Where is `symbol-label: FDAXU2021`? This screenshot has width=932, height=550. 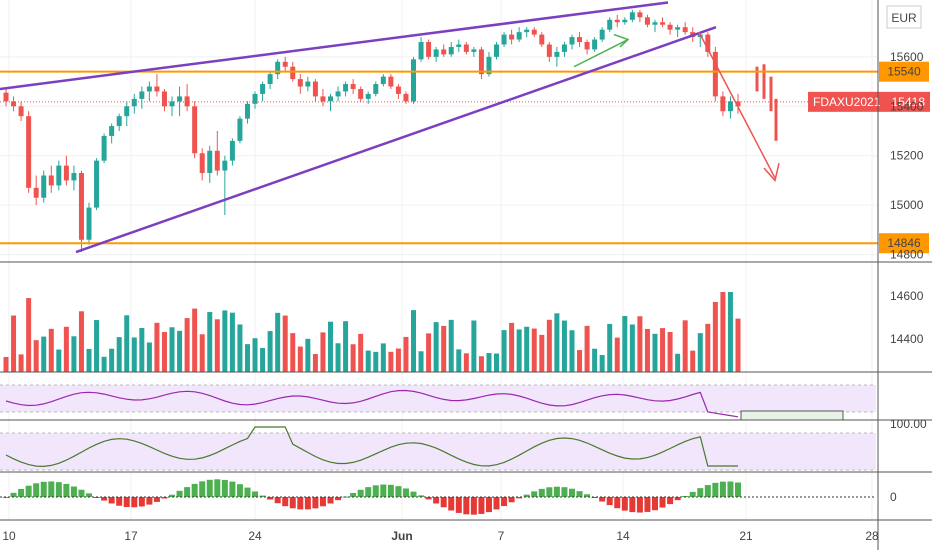
symbol-label: FDAXU2021 is located at coordinates (847, 102).